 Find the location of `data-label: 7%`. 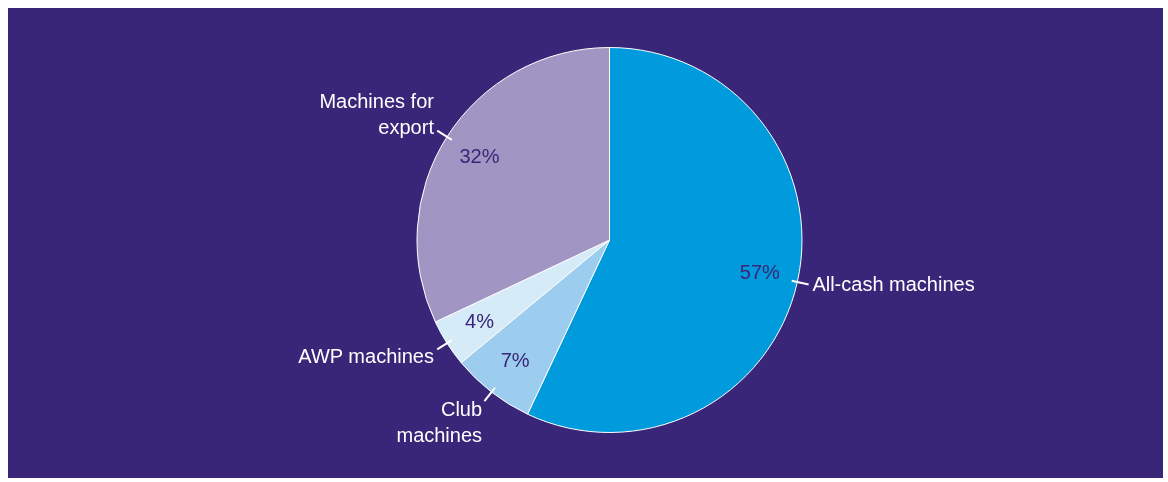

data-label: 7% is located at coordinates (515, 360).